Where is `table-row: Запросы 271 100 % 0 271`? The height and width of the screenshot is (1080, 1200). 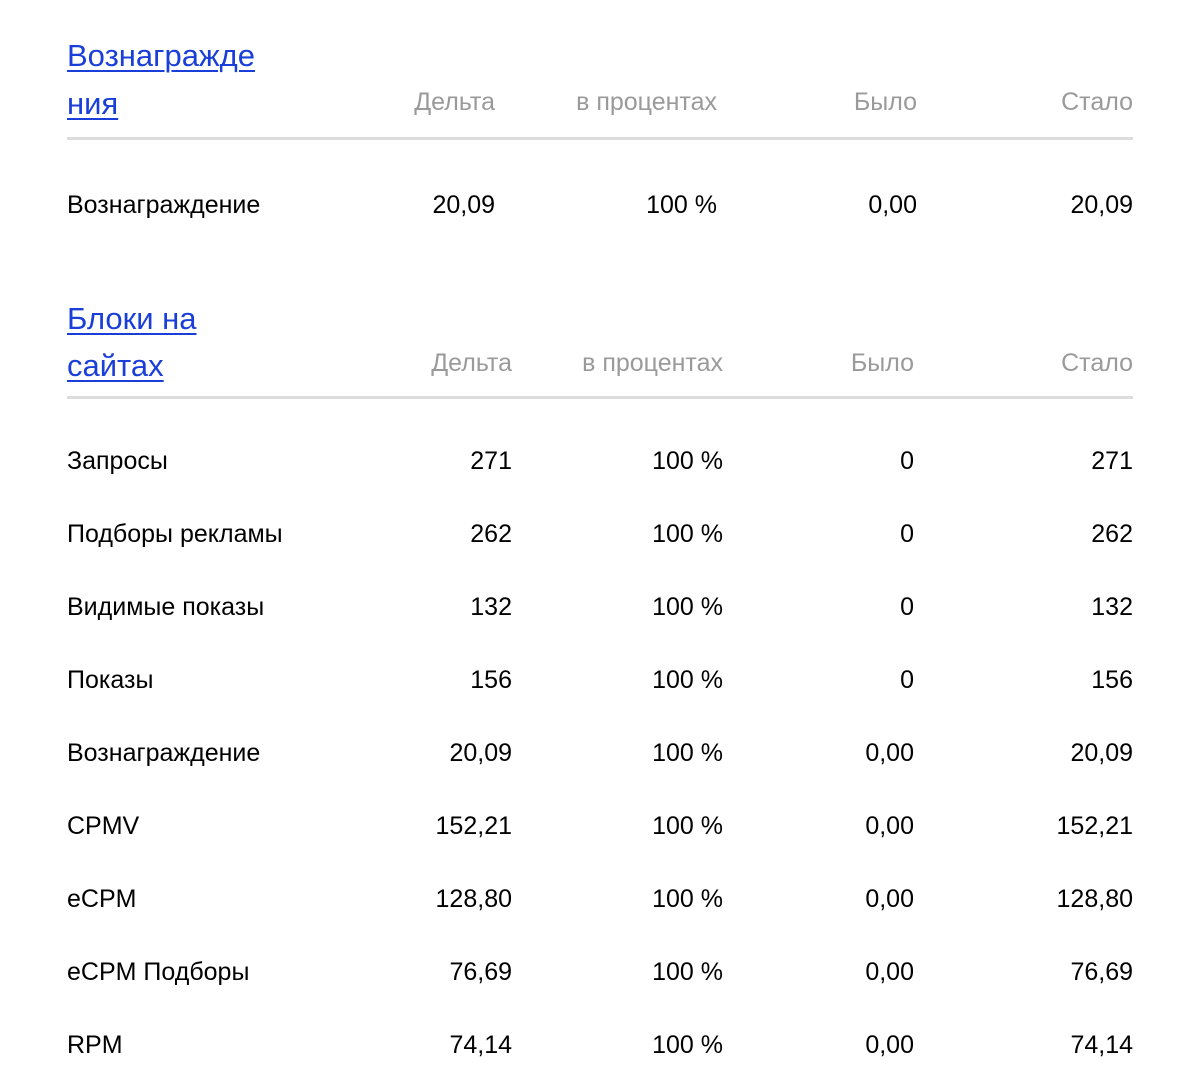
table-row: Запросы 271 100 % 0 271 is located at coordinates (600, 461).